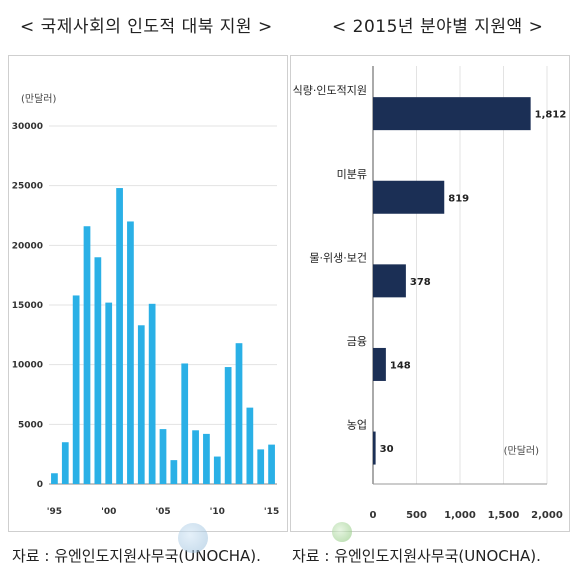  What do you see at coordinates (136, 556) in the screenshot?
I see `left-source-note: 자료 : 유엔인도지원사무국(UNOCHA).` at bounding box center [136, 556].